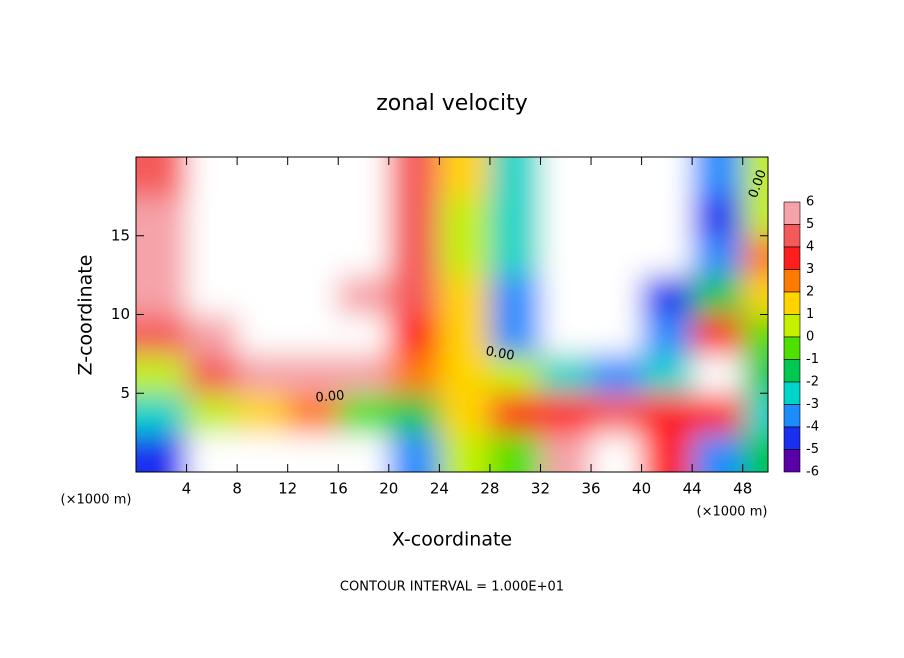 The height and width of the screenshot is (658, 904). Describe the element at coordinates (810, 337) in the screenshot. I see `colorbar-tick-label: 0` at that location.